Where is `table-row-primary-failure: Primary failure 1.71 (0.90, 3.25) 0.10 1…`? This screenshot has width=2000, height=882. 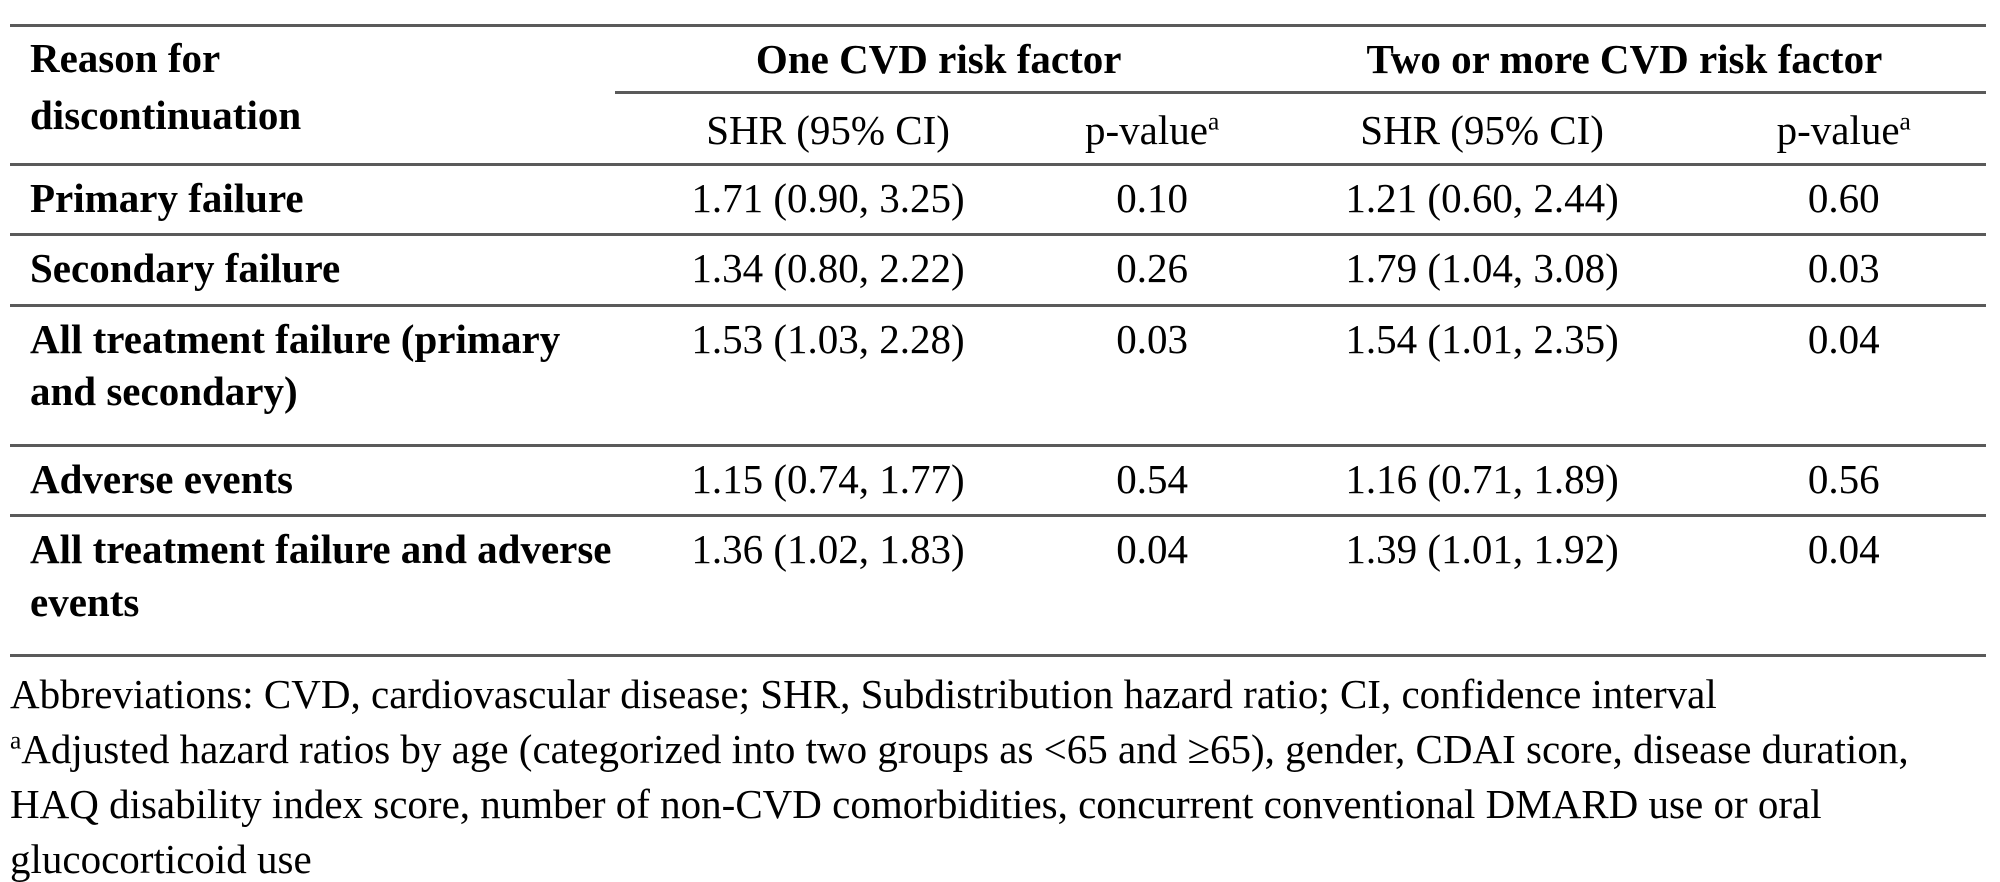 table-row-primary-failure: Primary failure 1.71 (0.90, 3.25) 0.10 1… is located at coordinates (998, 199).